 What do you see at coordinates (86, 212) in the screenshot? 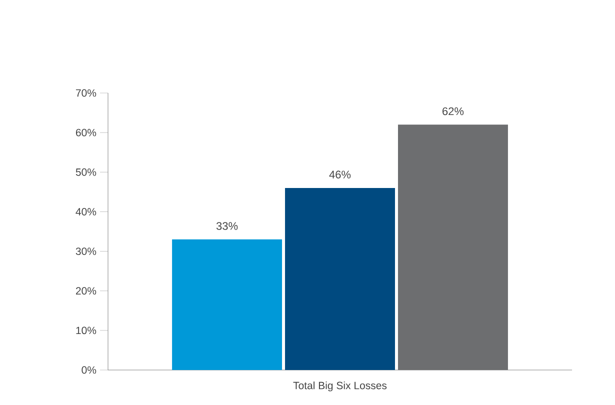
I see `y-tick-label: 40%` at bounding box center [86, 212].